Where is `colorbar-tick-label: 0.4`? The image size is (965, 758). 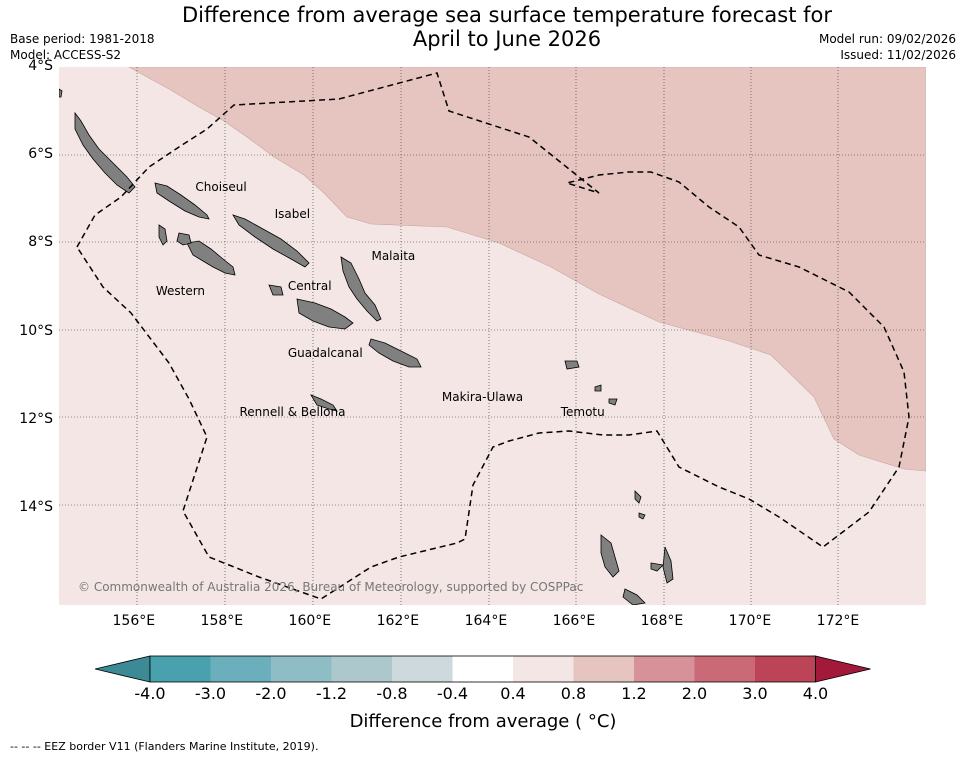 colorbar-tick-label: 0.4 is located at coordinates (513, 693).